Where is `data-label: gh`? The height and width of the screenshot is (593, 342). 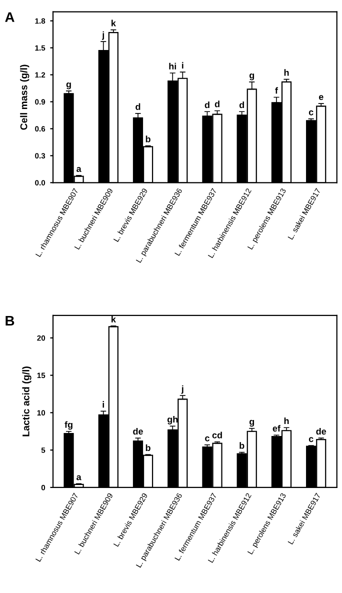
data-label: gh is located at coordinates (172, 420).